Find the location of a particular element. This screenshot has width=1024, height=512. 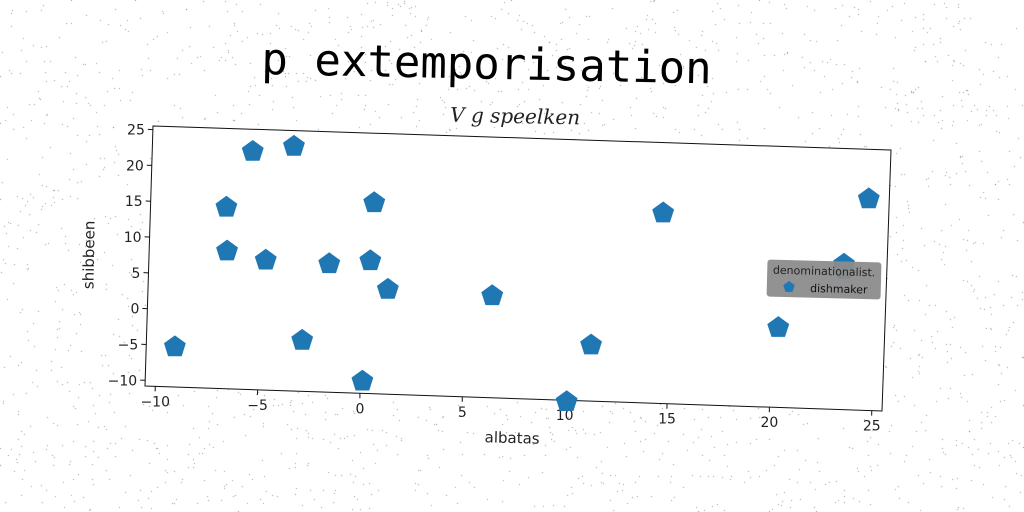

legend-marker is located at coordinates (789, 286).